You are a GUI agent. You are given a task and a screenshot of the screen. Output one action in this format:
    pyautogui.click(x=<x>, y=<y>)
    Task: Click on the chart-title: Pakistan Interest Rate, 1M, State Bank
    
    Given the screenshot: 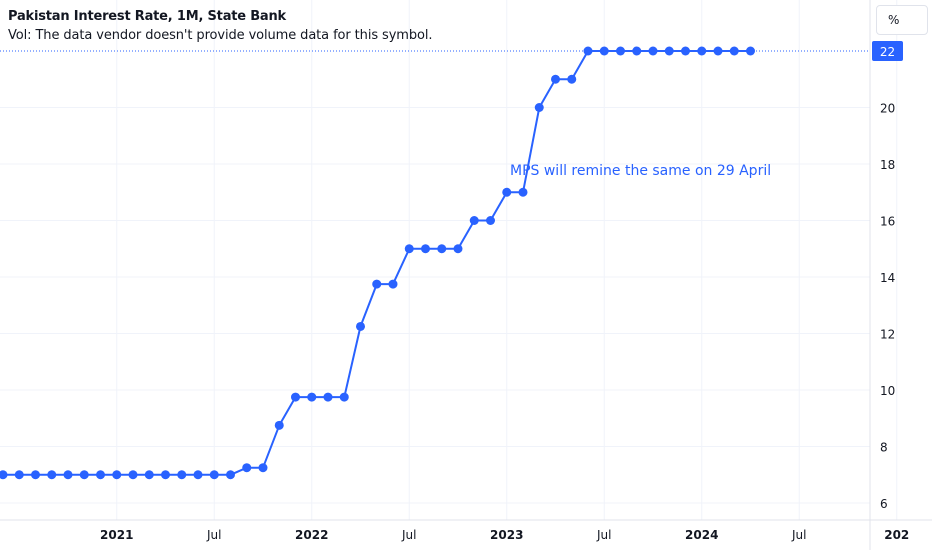 What is the action you would take?
    pyautogui.click(x=147, y=16)
    